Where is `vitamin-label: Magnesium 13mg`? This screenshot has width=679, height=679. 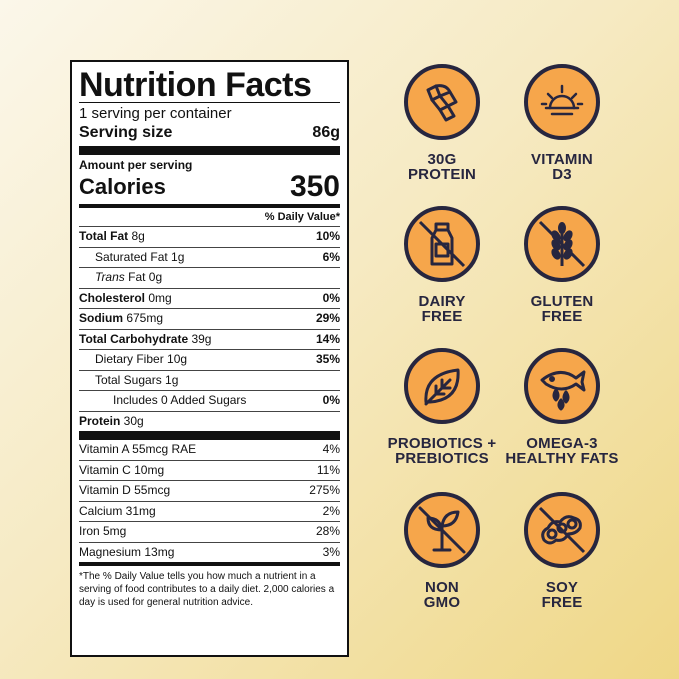
vitamin-label: Magnesium 13mg is located at coordinates (127, 551).